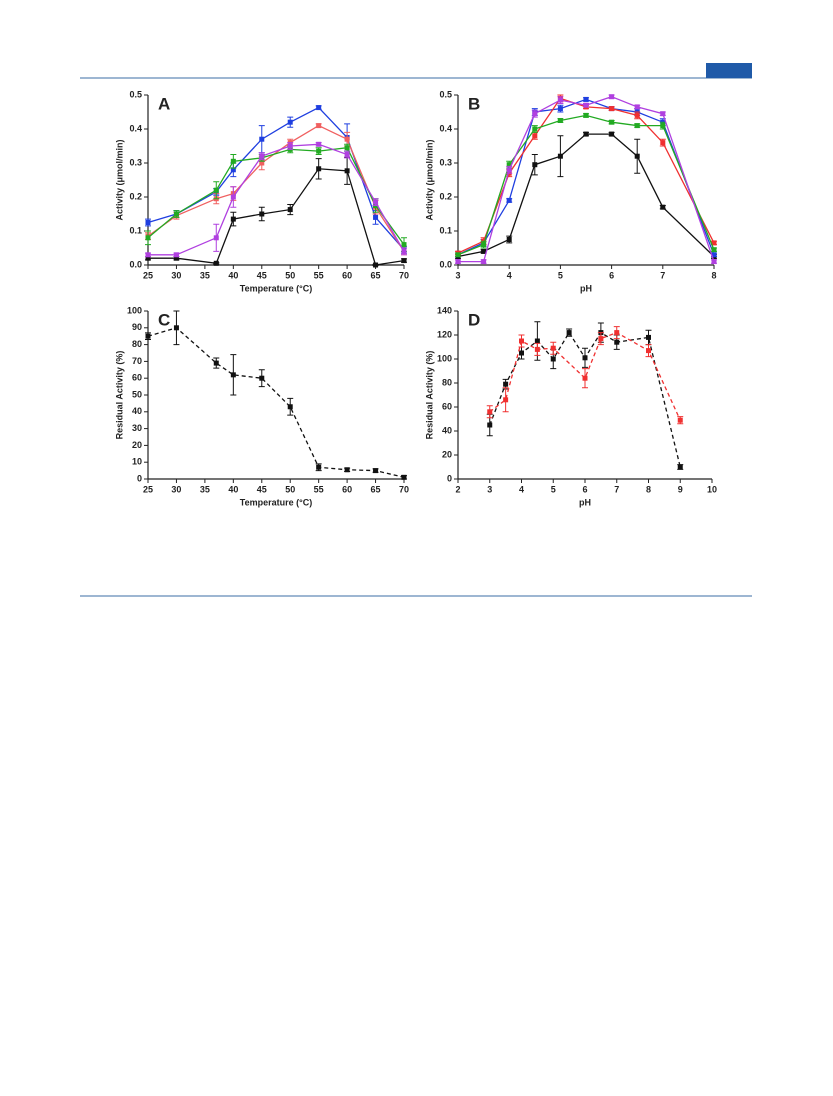 This screenshot has width=833, height=1096. Describe the element at coordinates (616, 489) in the screenshot. I see `x-tick-label: 7` at that location.